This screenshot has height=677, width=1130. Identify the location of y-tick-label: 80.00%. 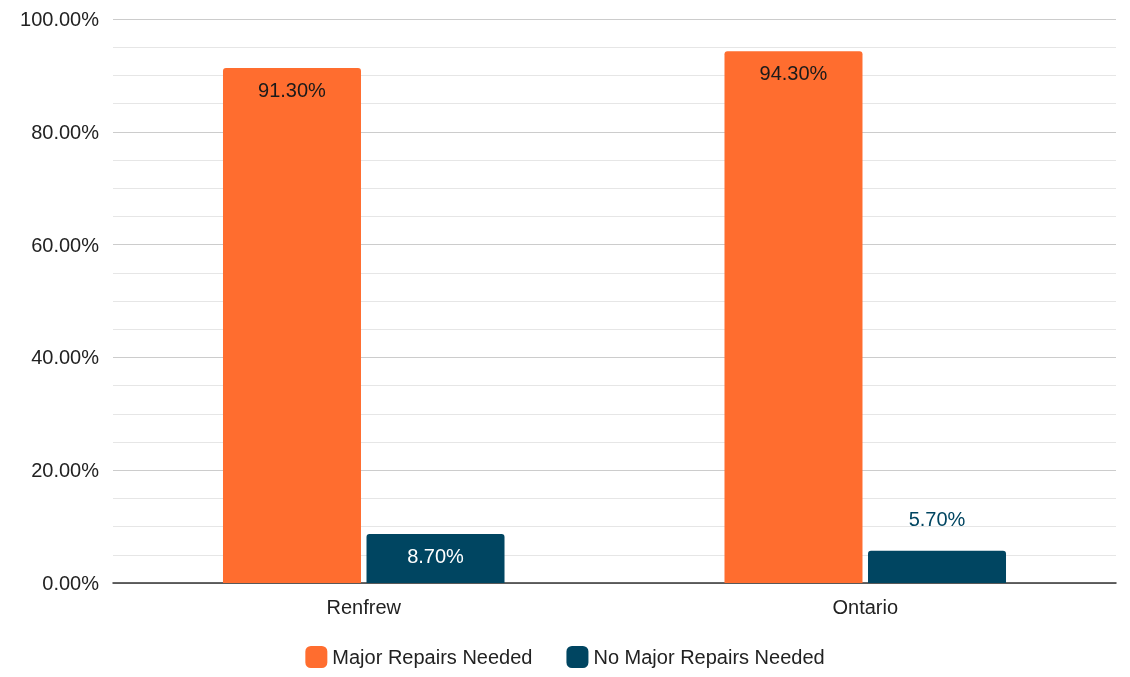
(65, 131).